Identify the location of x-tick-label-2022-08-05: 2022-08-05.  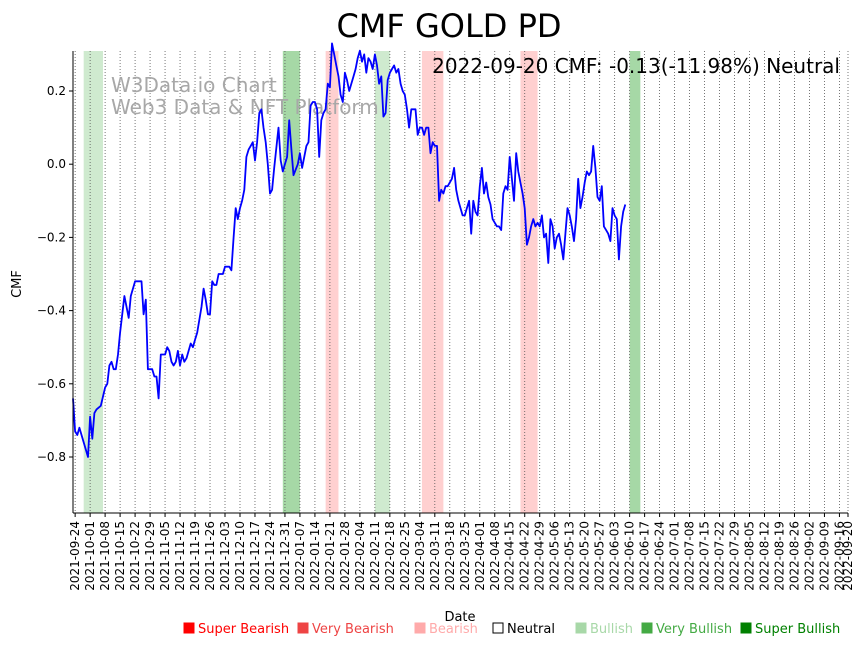
(750, 556).